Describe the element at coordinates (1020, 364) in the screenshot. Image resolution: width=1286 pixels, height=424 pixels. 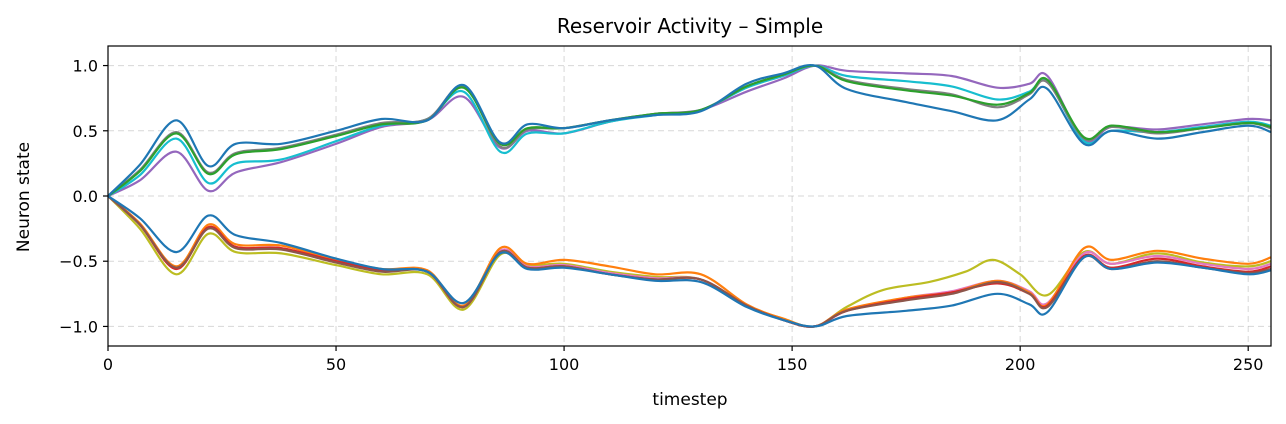
I see `x-tick-label: 200` at that location.